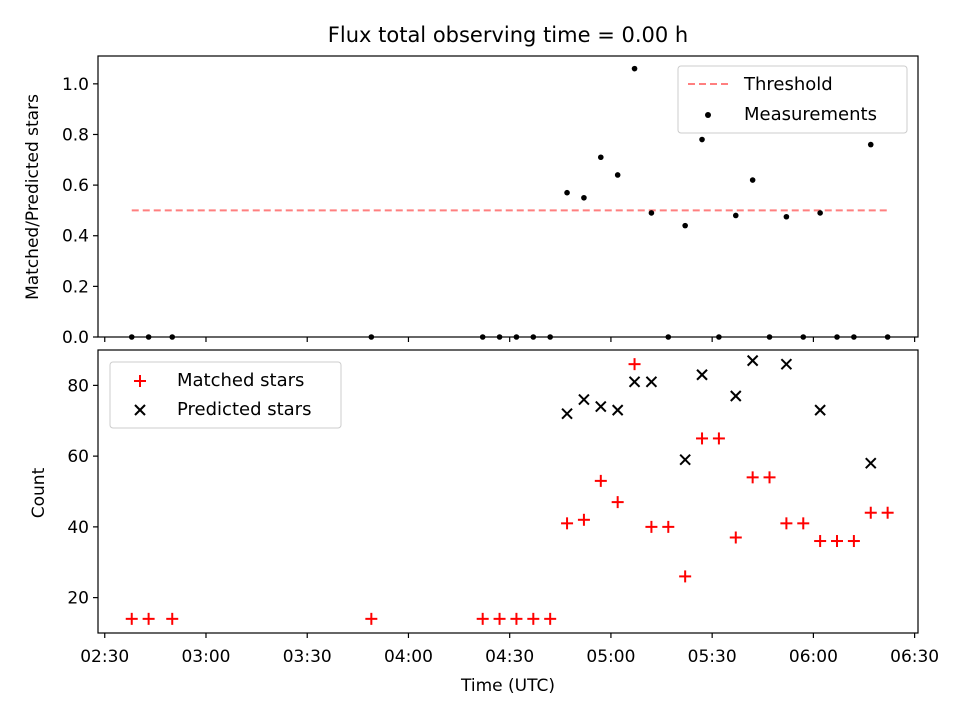 The height and width of the screenshot is (720, 960). I want to click on legend-matched-label: Matched stars, so click(240, 380).